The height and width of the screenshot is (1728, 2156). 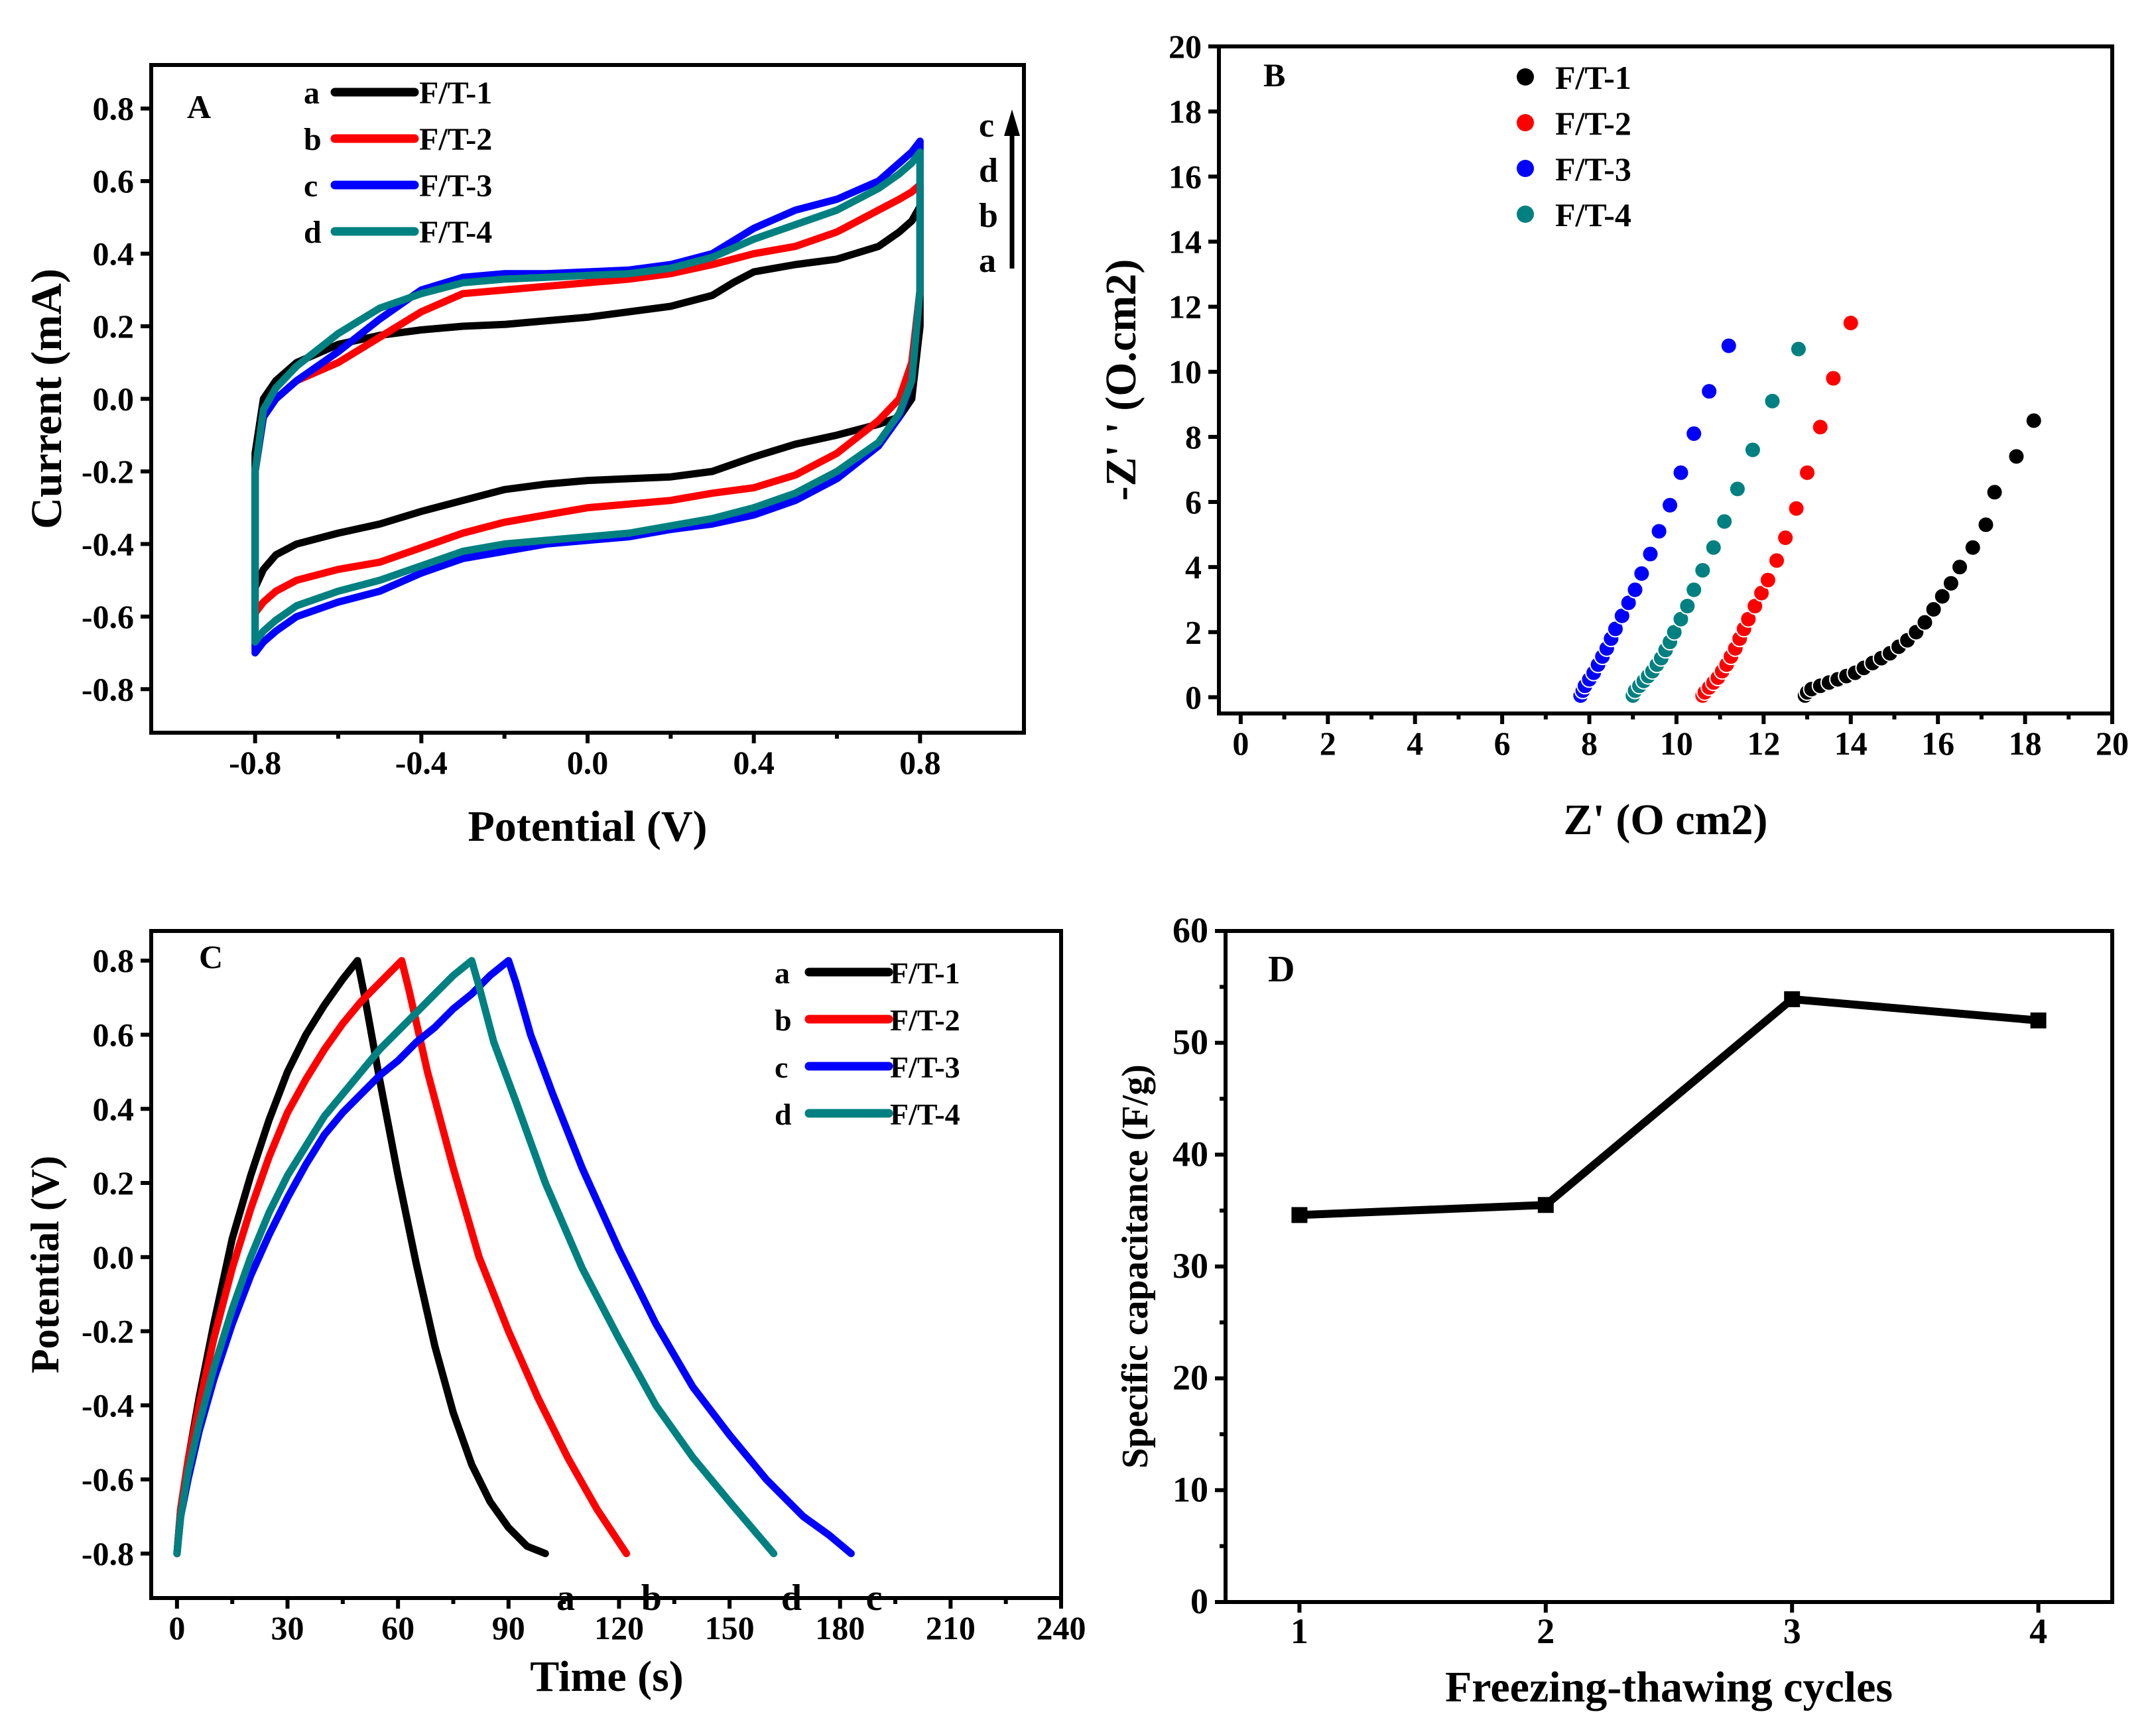 What do you see at coordinates (1190, 1154) in the screenshot?
I see `y-tick-label: 40` at bounding box center [1190, 1154].